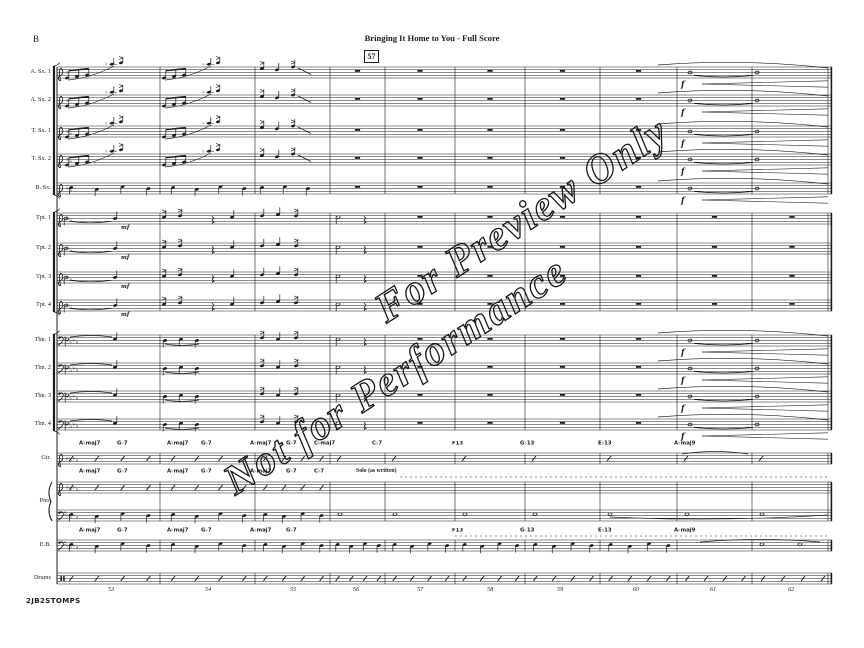 This screenshot has height=648, width=864. What do you see at coordinates (40, 72) in the screenshot?
I see `instrument-label: A. Sx. 1` at bounding box center [40, 72].